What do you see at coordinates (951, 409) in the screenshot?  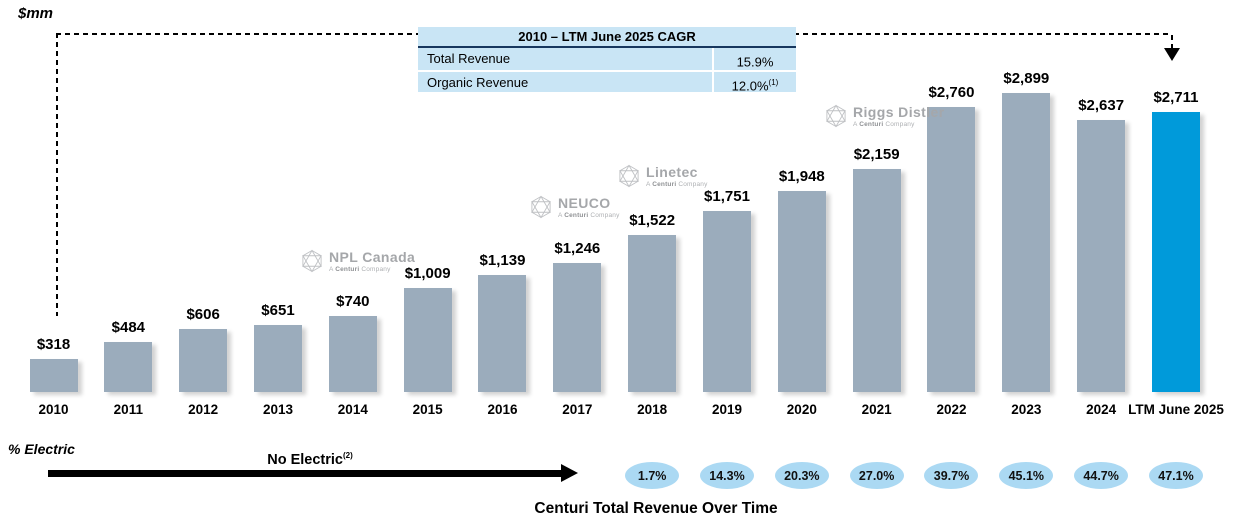 I see `x-axis-label: 2022` at bounding box center [951, 409].